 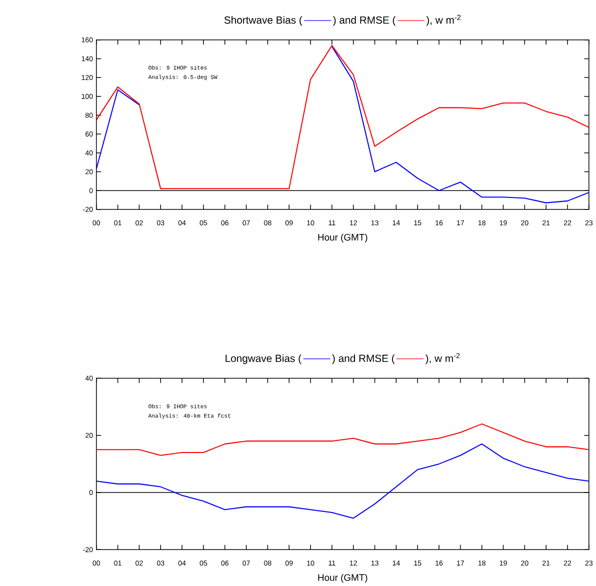 I want to click on legend-label: Longwave Bias (, so click(x=264, y=359).